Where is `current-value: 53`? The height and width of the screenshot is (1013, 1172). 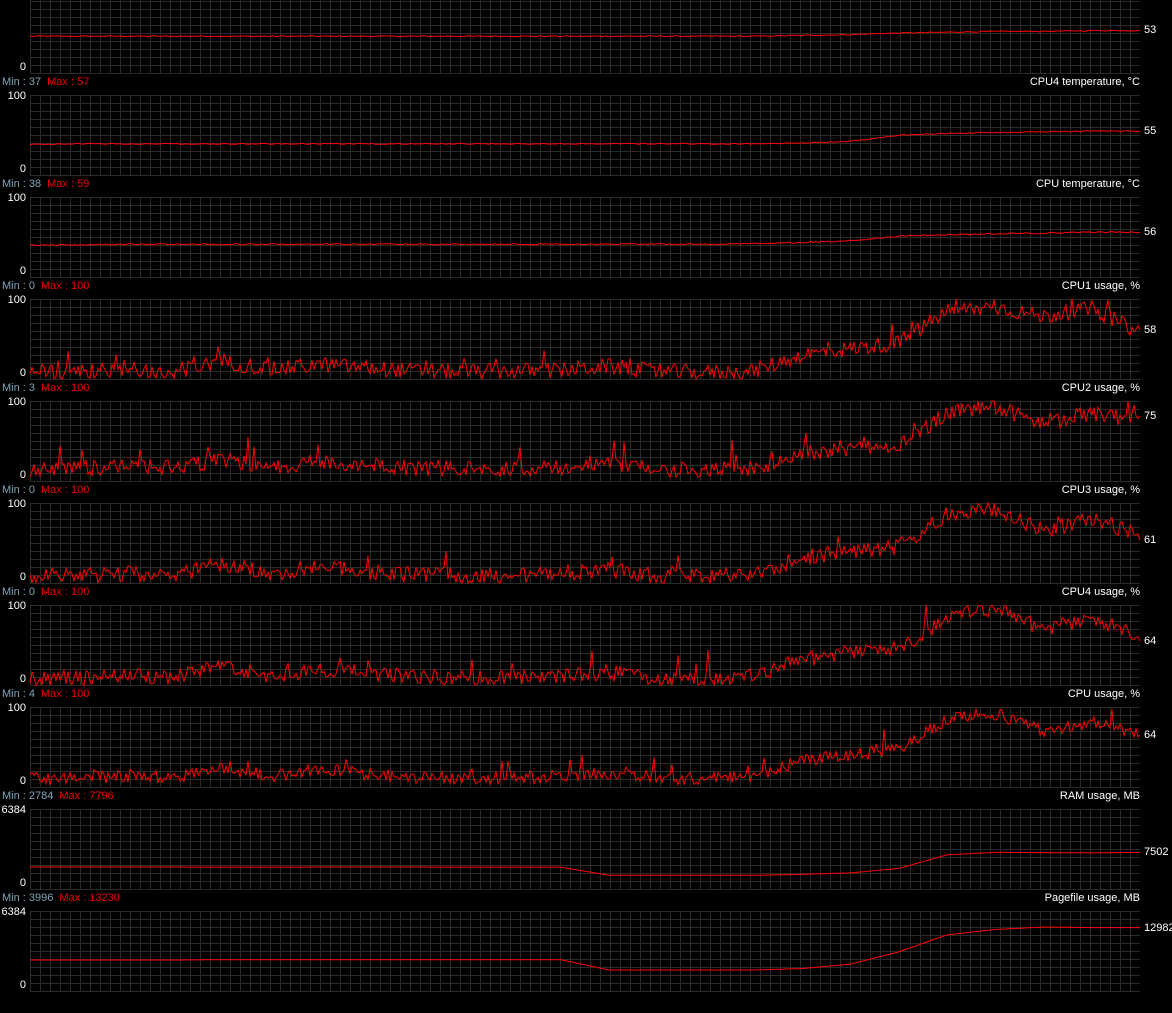 current-value: 53 is located at coordinates (1150, 30).